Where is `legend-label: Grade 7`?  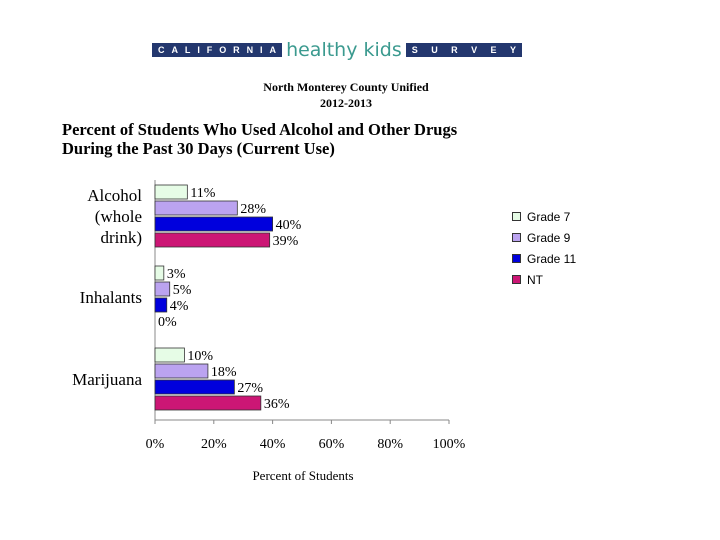 legend-label: Grade 7 is located at coordinates (549, 216).